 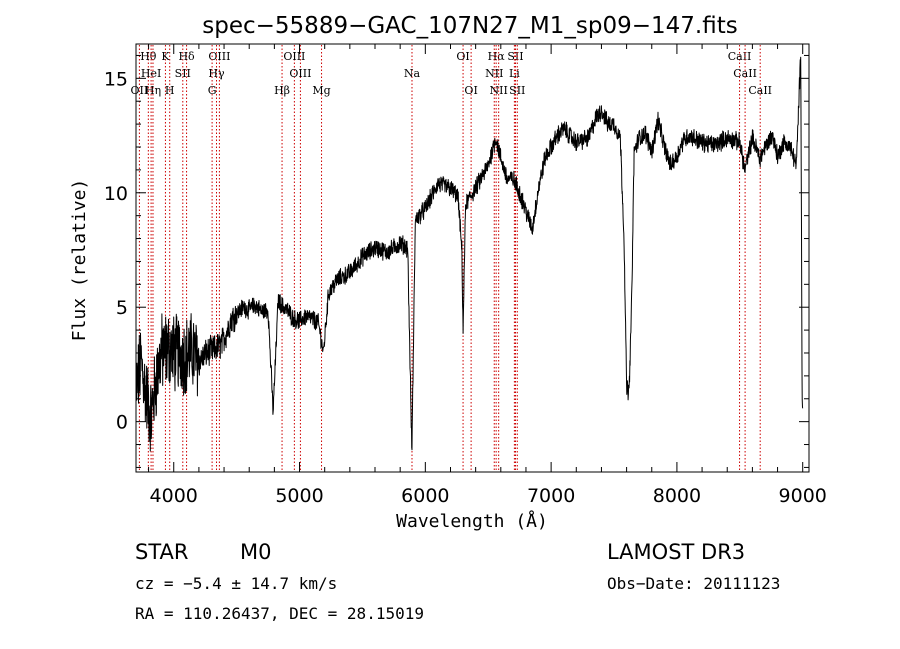 I want to click on line-marker-label: Na, so click(x=412, y=73).